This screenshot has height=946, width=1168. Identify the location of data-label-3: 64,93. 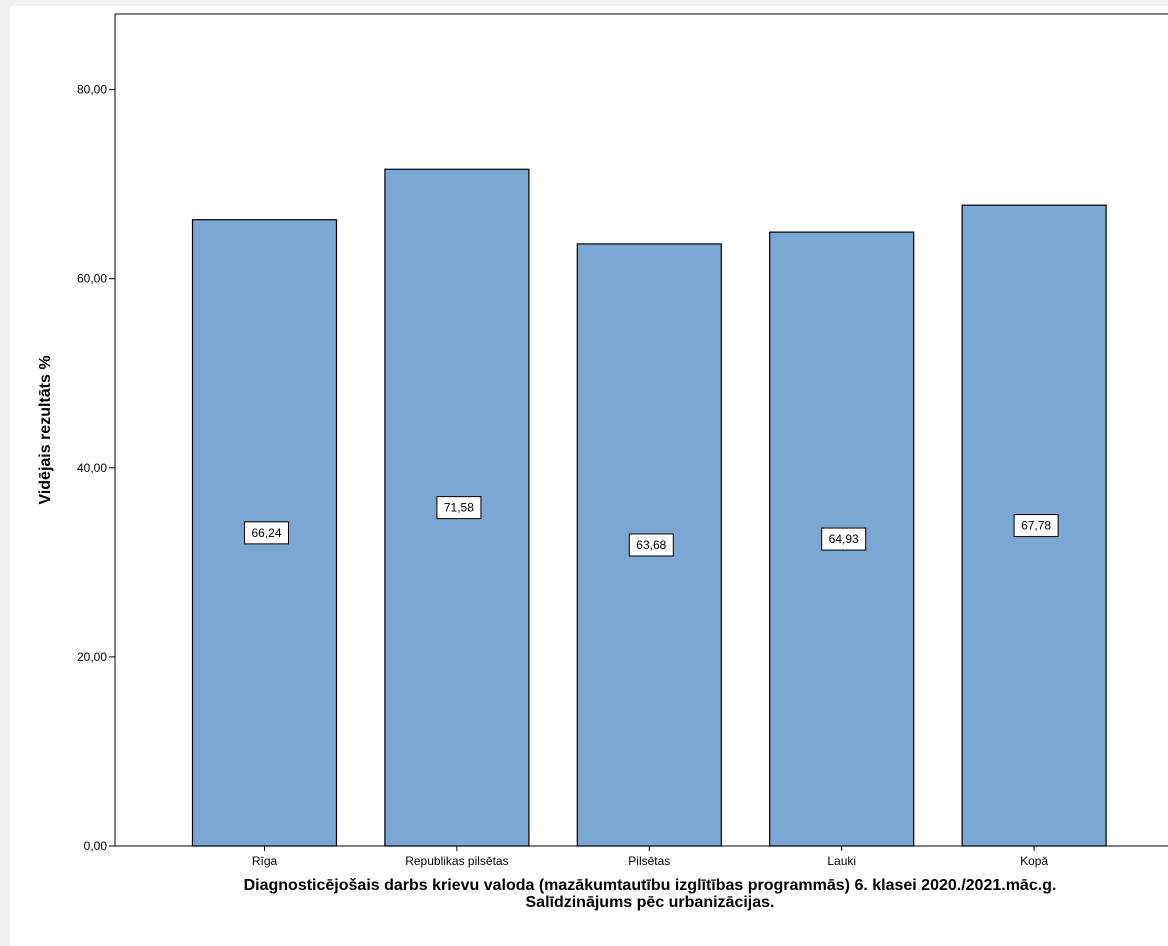
(844, 539).